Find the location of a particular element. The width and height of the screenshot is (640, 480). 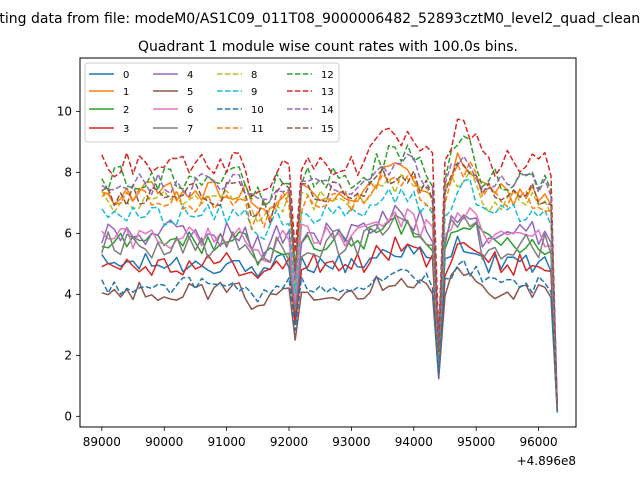

legend-label-3: 3 is located at coordinates (126, 129).